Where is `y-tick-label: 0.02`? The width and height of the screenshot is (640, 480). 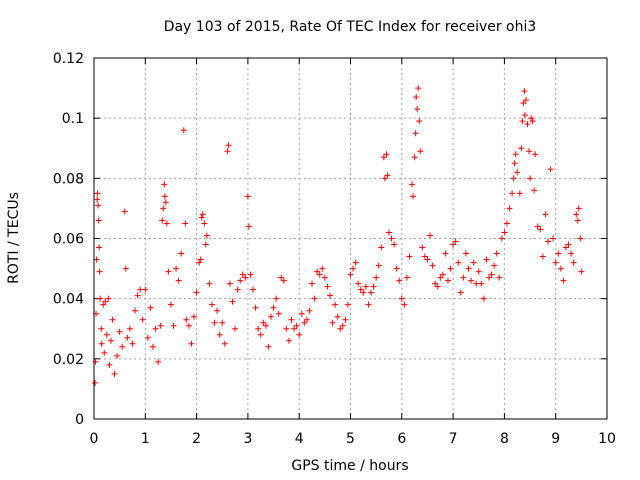 y-tick-label: 0.02 is located at coordinates (68, 360).